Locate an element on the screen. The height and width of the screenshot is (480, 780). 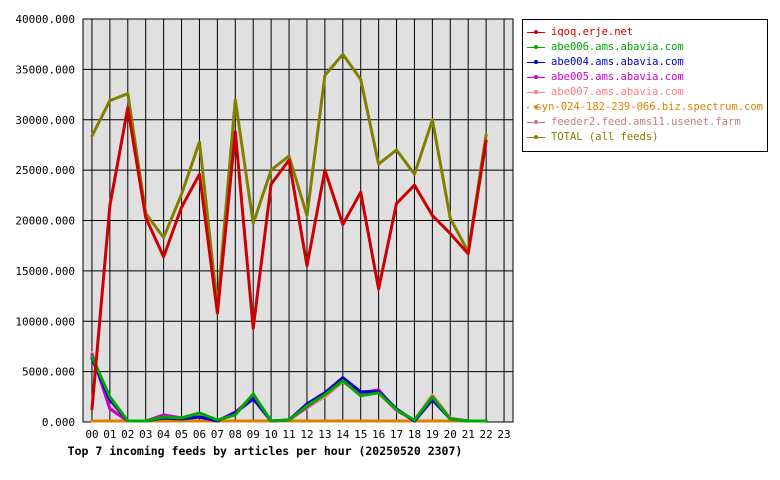
legend-item: TOTAL (all feeds) is located at coordinates (645, 137).